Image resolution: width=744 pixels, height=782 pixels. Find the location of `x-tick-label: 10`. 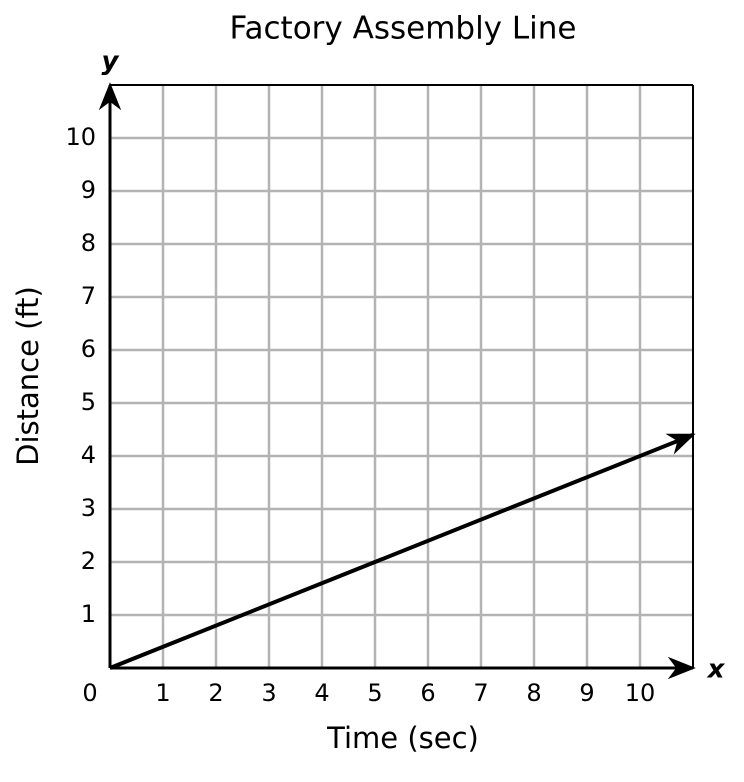

x-tick-label: 10 is located at coordinates (640, 693).